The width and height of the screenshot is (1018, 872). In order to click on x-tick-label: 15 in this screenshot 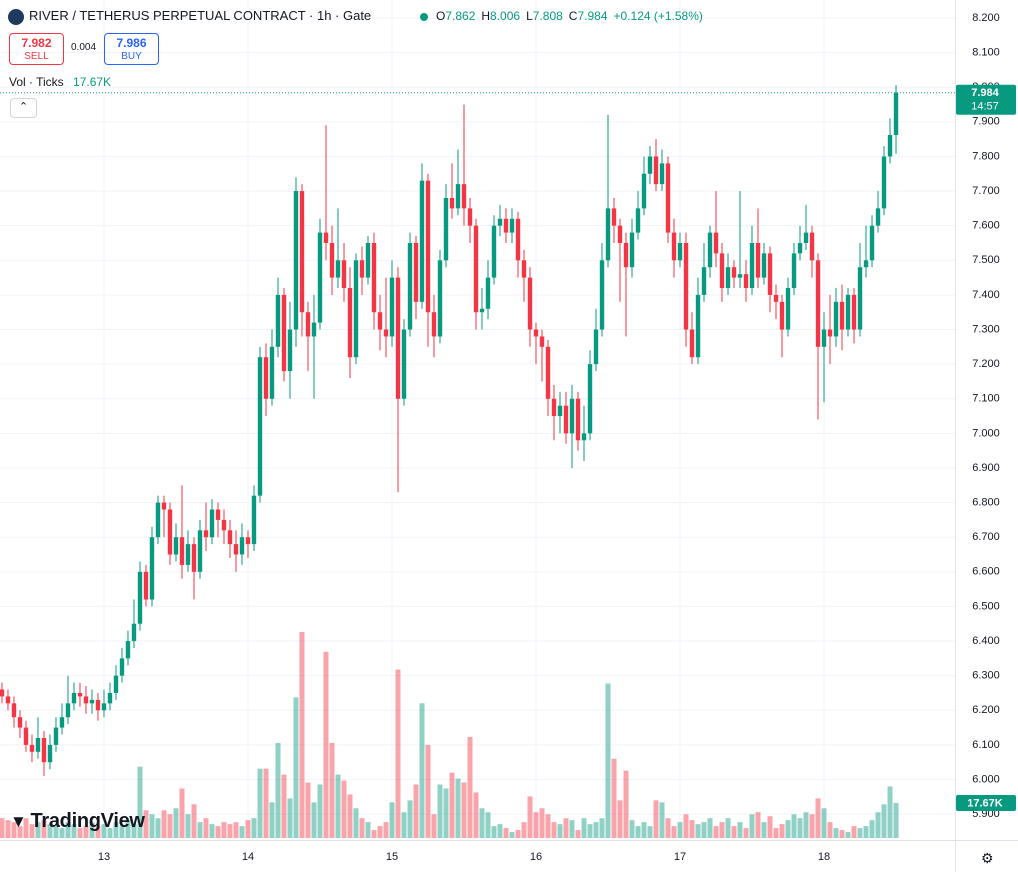, I will do `click(392, 857)`.